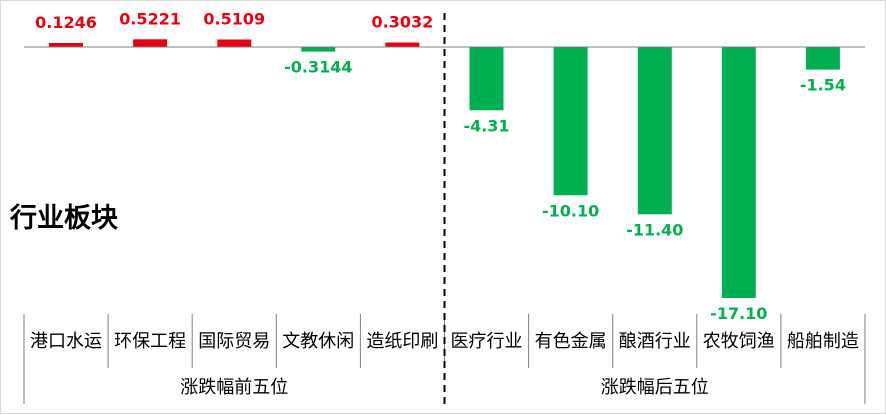 The width and height of the screenshot is (886, 415). I want to click on data-label-7: -10.10, so click(570, 210).